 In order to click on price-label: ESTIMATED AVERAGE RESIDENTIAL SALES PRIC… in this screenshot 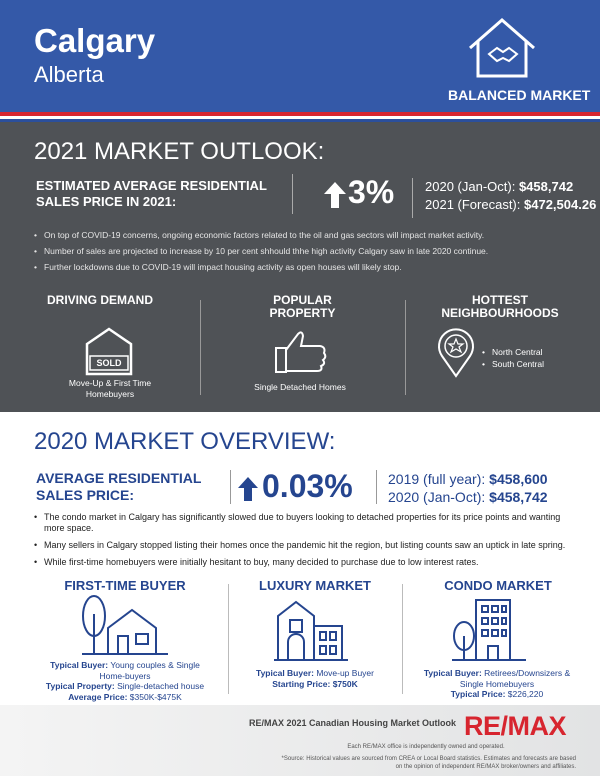, I will do `click(151, 193)`.